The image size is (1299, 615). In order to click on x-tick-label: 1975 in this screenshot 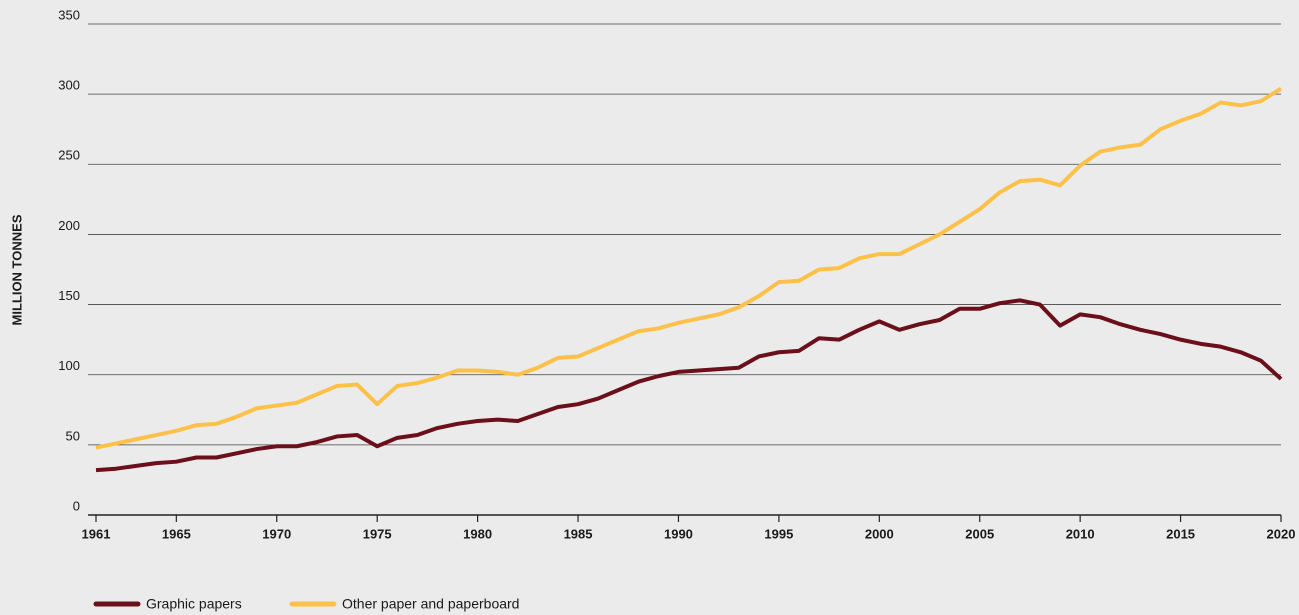, I will do `click(377, 533)`.